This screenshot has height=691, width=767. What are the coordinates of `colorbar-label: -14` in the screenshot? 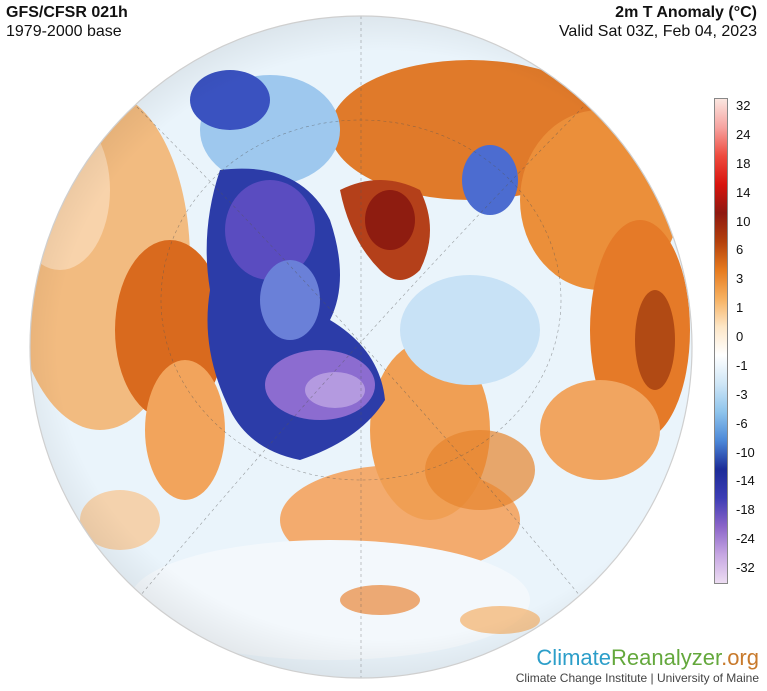 It's located at (745, 481).